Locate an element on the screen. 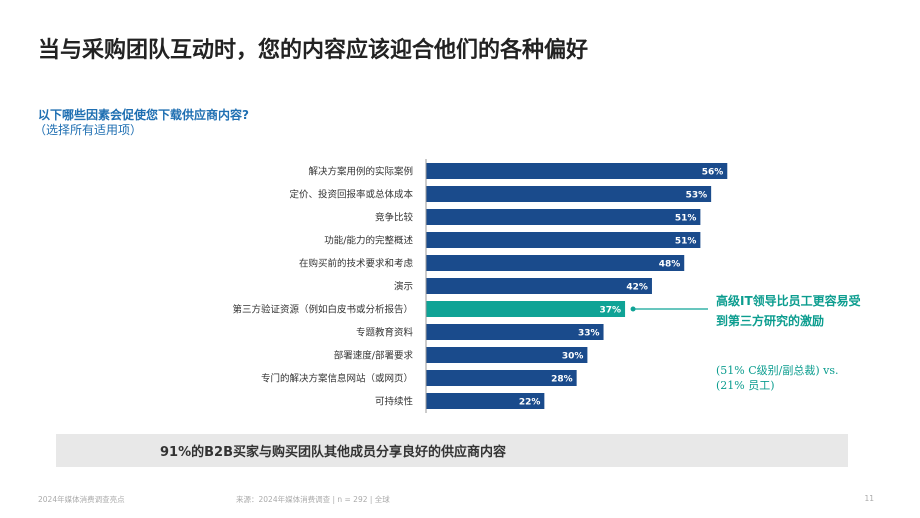  value-label: 33% is located at coordinates (589, 334).